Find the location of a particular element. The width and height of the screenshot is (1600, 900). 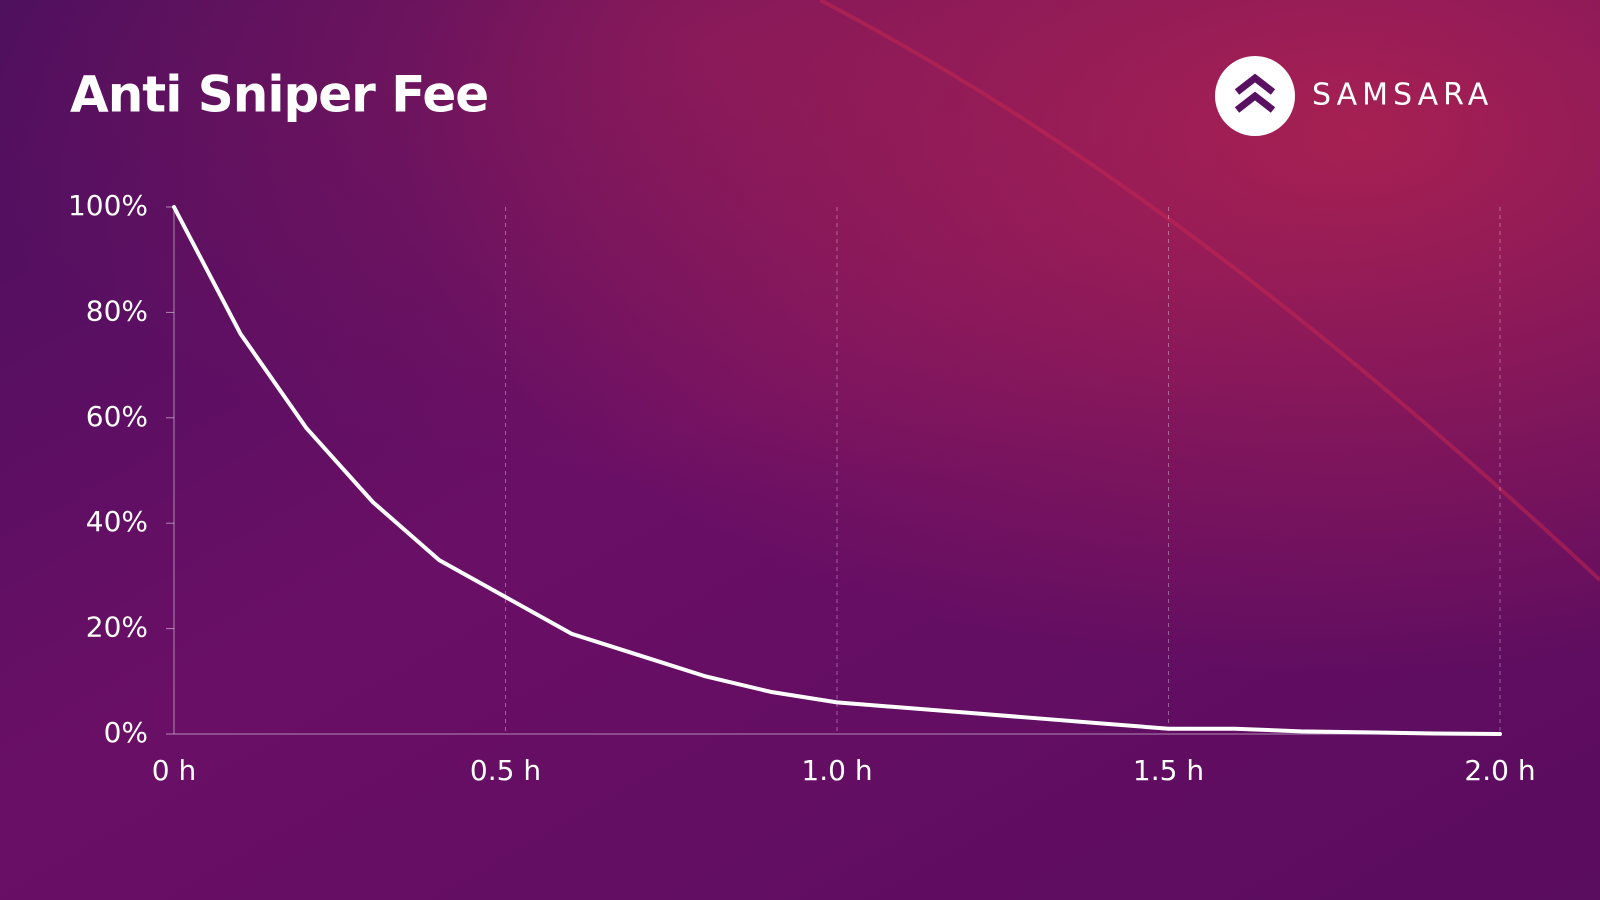

logo-chevrons is located at coordinates (1255, 93).